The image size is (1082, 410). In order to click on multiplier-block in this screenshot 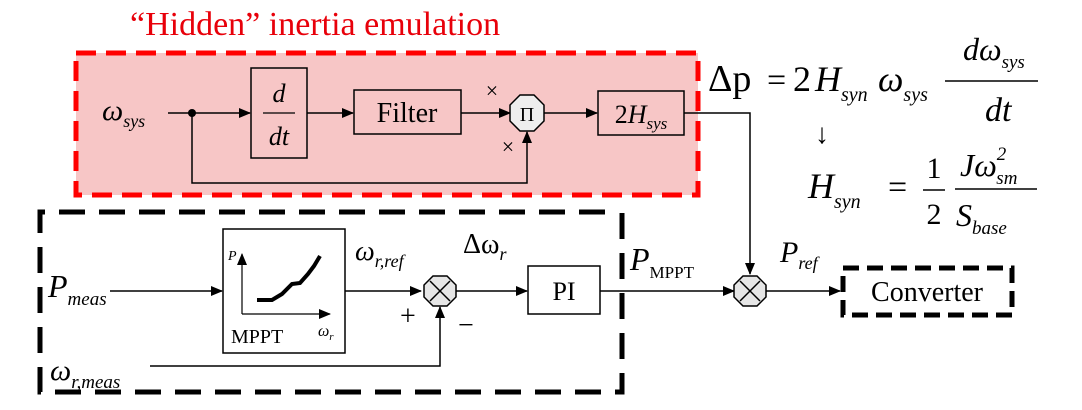, I will do `click(527, 113)`.